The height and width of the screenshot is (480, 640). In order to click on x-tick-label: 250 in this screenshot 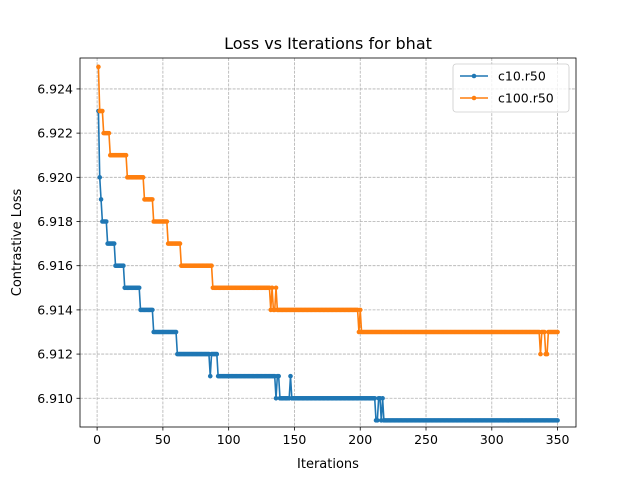, I will do `click(426, 439)`.